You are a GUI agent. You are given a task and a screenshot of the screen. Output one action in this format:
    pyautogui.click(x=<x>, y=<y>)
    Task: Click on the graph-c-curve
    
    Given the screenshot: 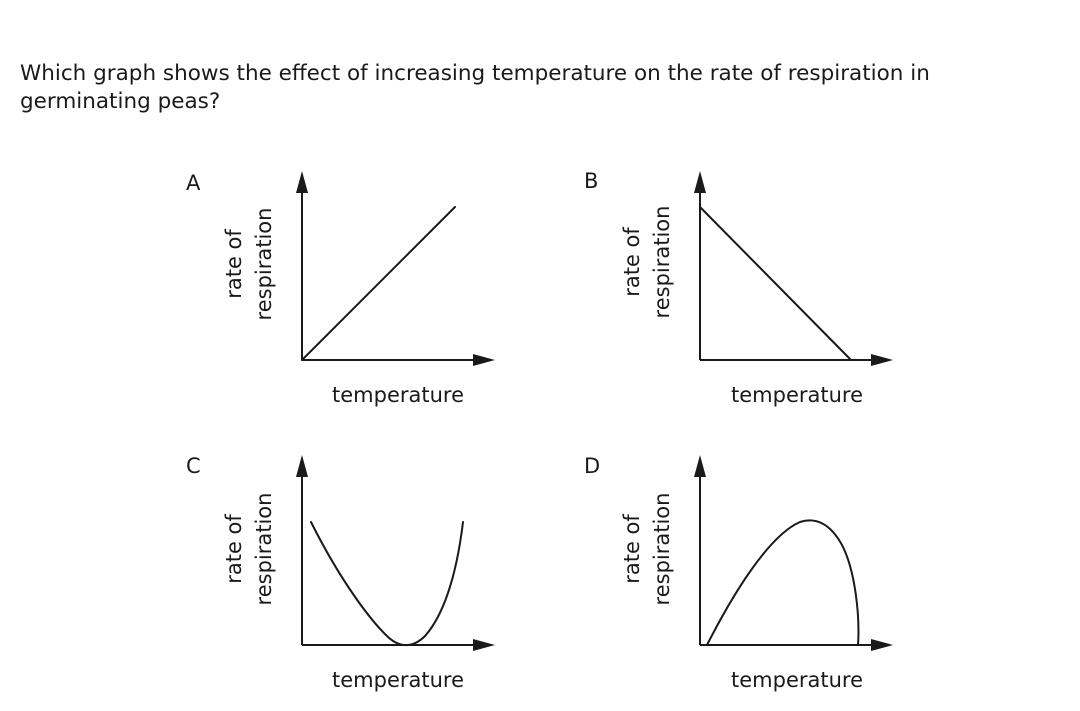 What is the action you would take?
    pyautogui.click(x=387, y=584)
    